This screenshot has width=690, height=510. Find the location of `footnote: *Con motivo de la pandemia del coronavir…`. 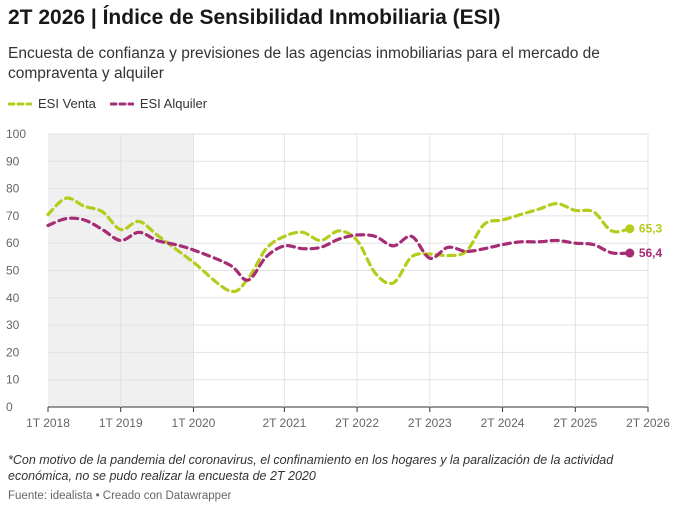

footnote: *Con motivo de la pandemia del coronavir… is located at coordinates (311, 468).